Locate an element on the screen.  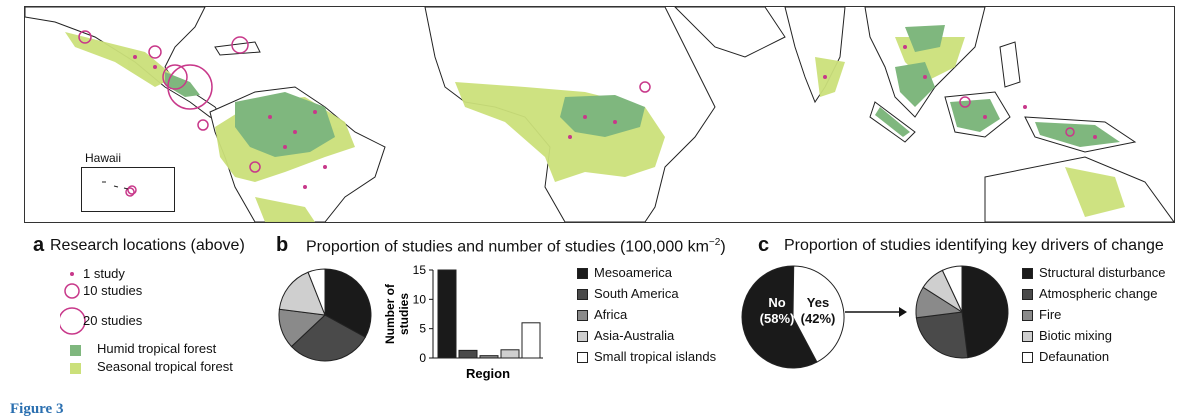
ten-studies-circle is located at coordinates (72, 291).